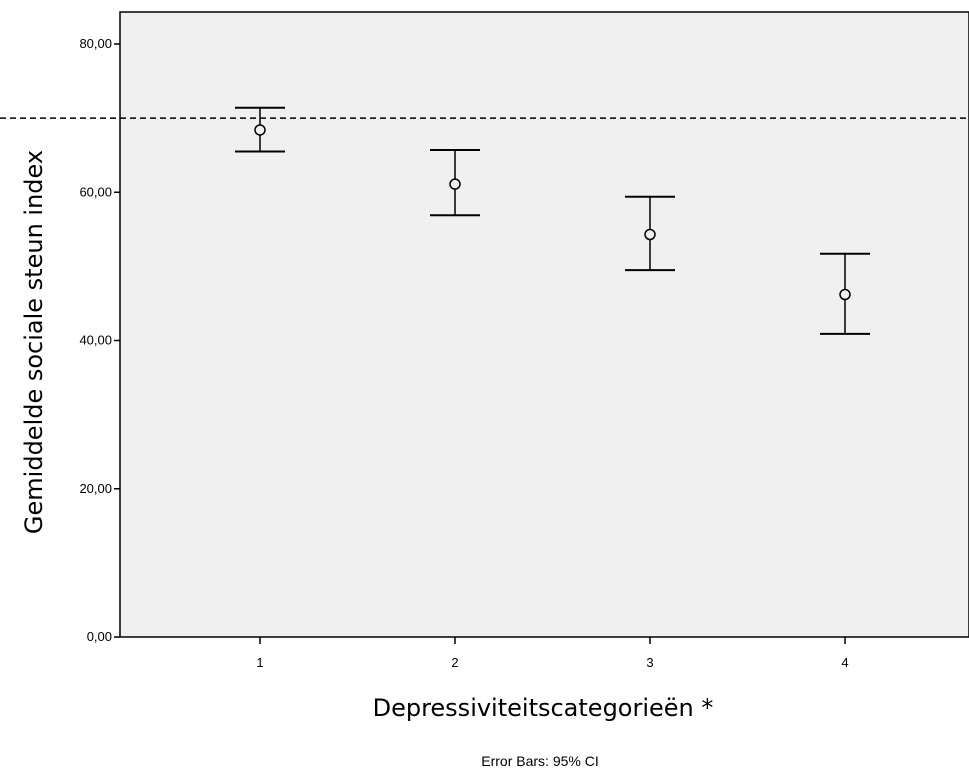 This screenshot has height=770, width=969. What do you see at coordinates (99, 636) in the screenshot?
I see `y-tick-label: 0,00` at bounding box center [99, 636].